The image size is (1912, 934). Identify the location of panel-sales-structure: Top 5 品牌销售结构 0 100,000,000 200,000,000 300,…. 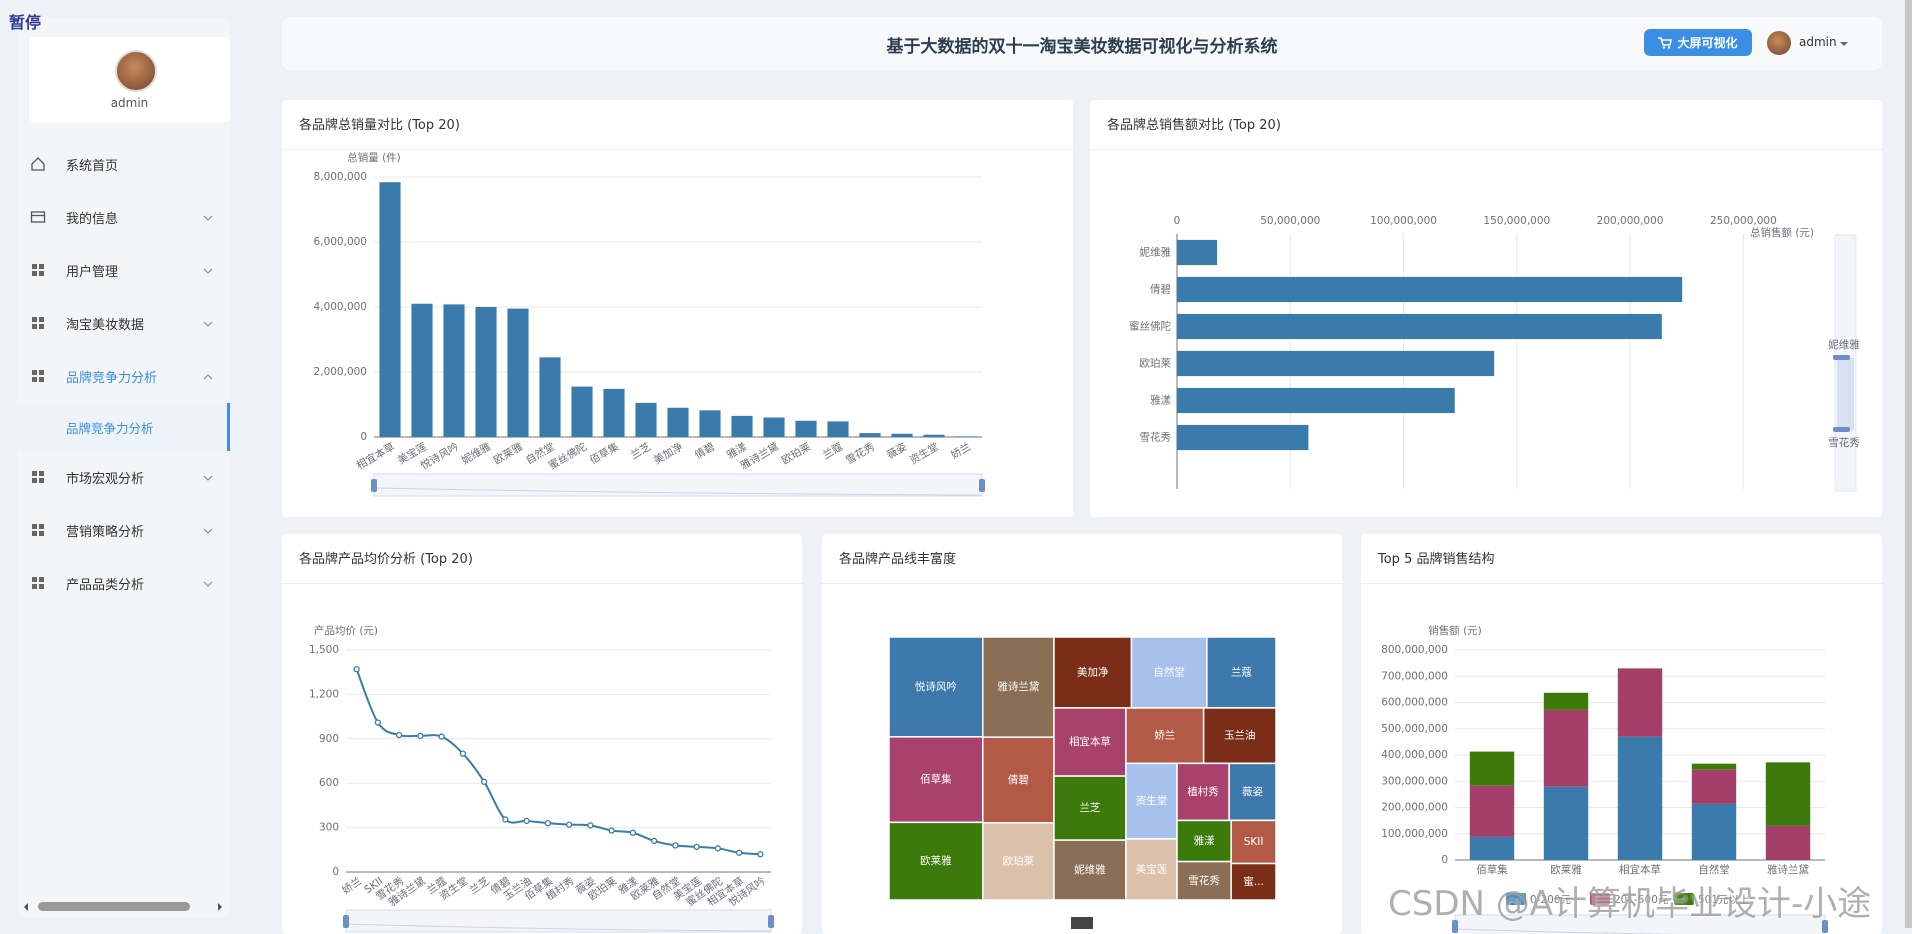
(1621, 734).